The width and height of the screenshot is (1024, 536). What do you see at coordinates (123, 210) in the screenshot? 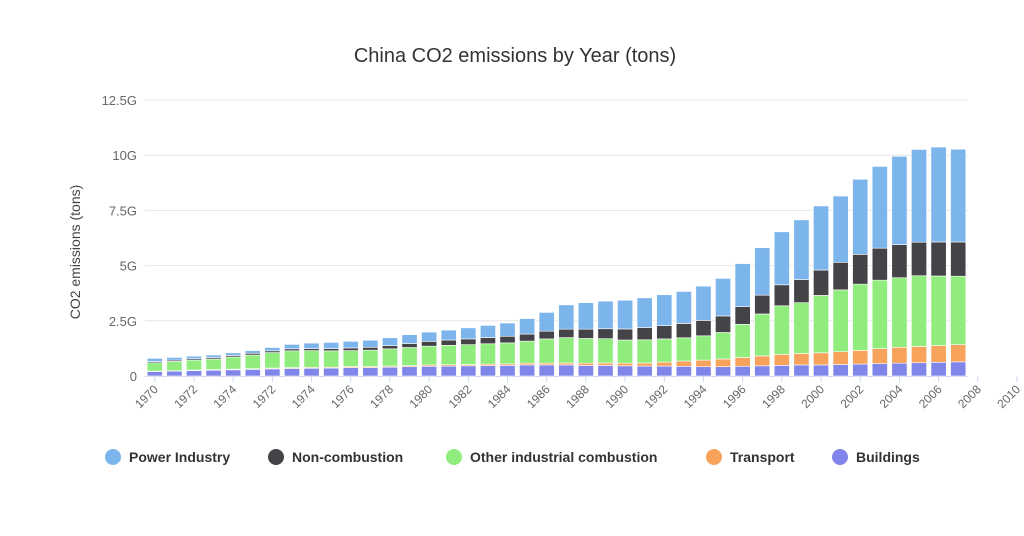
I see `y-tick-label: 7.5G` at bounding box center [123, 210].